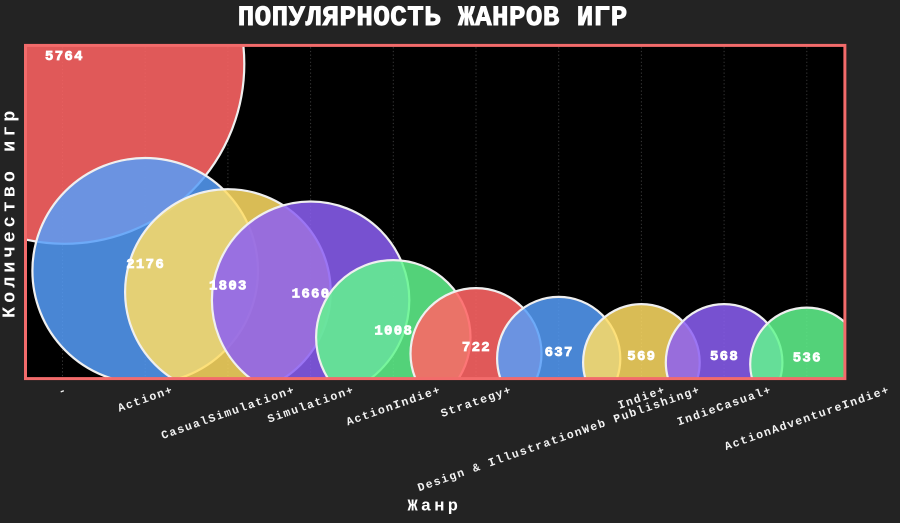 The width and height of the screenshot is (900, 523). I want to click on svg-text: Количество игр, so click(10, 212).